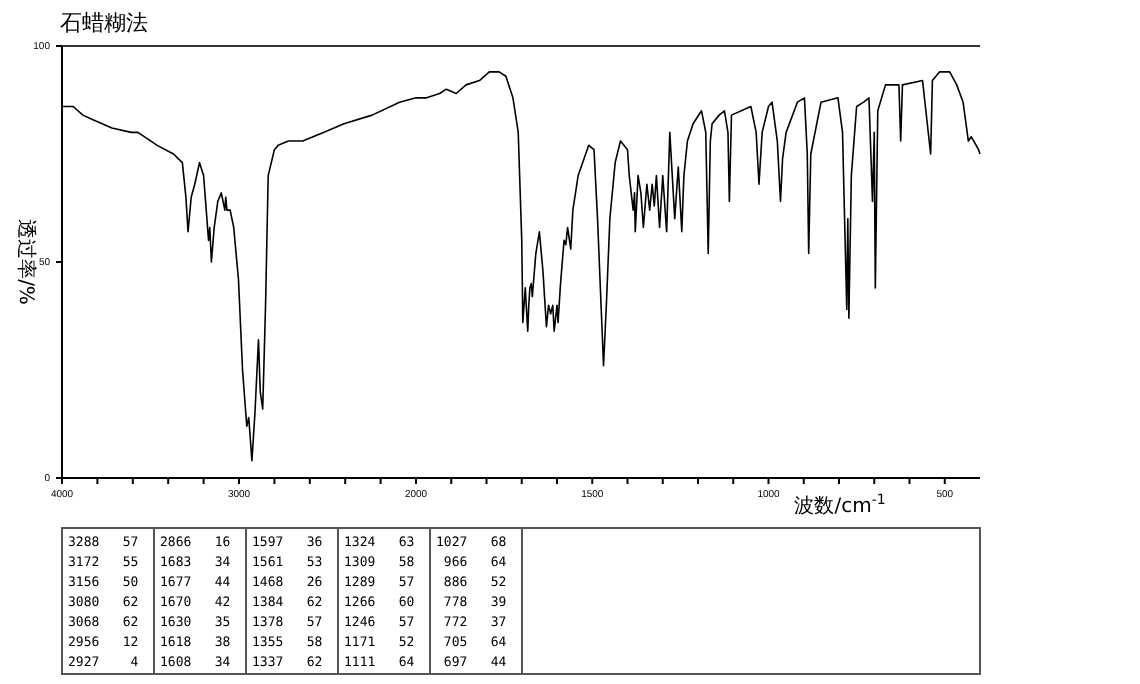 The height and width of the screenshot is (684, 1140). Describe the element at coordinates (104, 23) in the screenshot. I see `chart-title: 石蜡糊法` at that location.